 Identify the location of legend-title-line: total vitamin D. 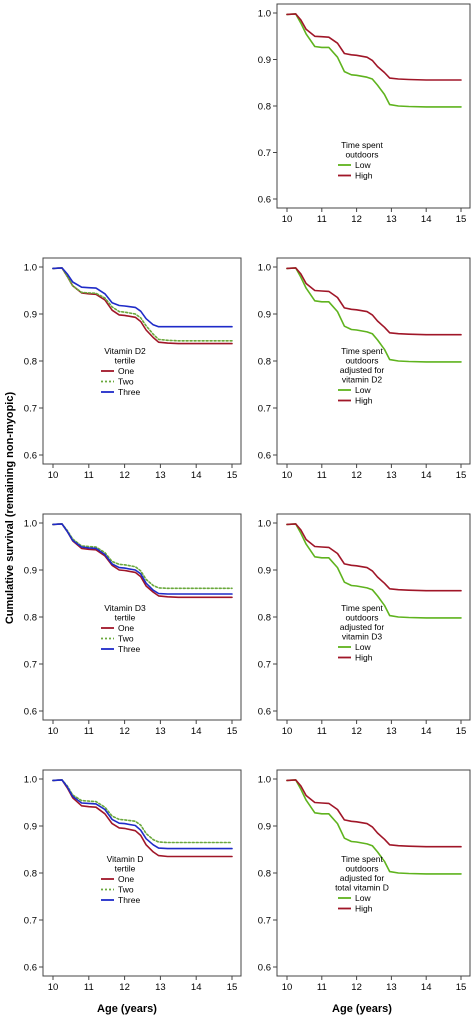
(362, 888).